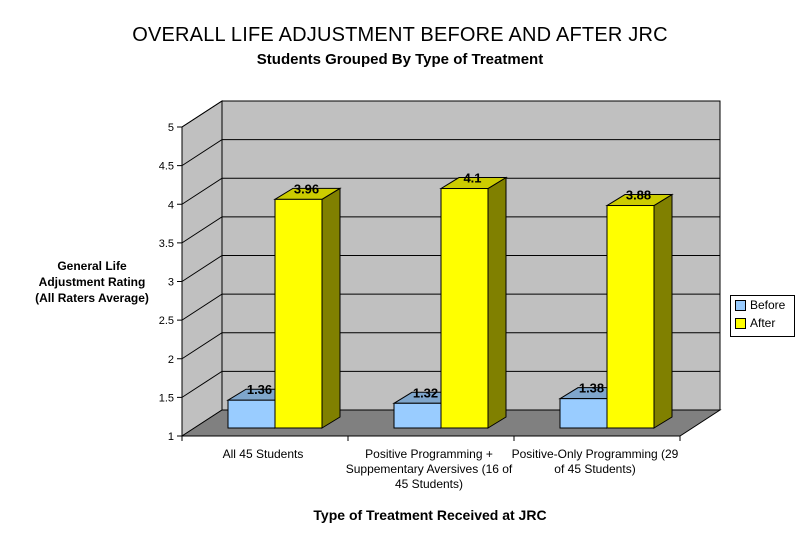 This screenshot has width=800, height=547. Describe the element at coordinates (171, 437) in the screenshot. I see `y-tick-label: 1` at that location.